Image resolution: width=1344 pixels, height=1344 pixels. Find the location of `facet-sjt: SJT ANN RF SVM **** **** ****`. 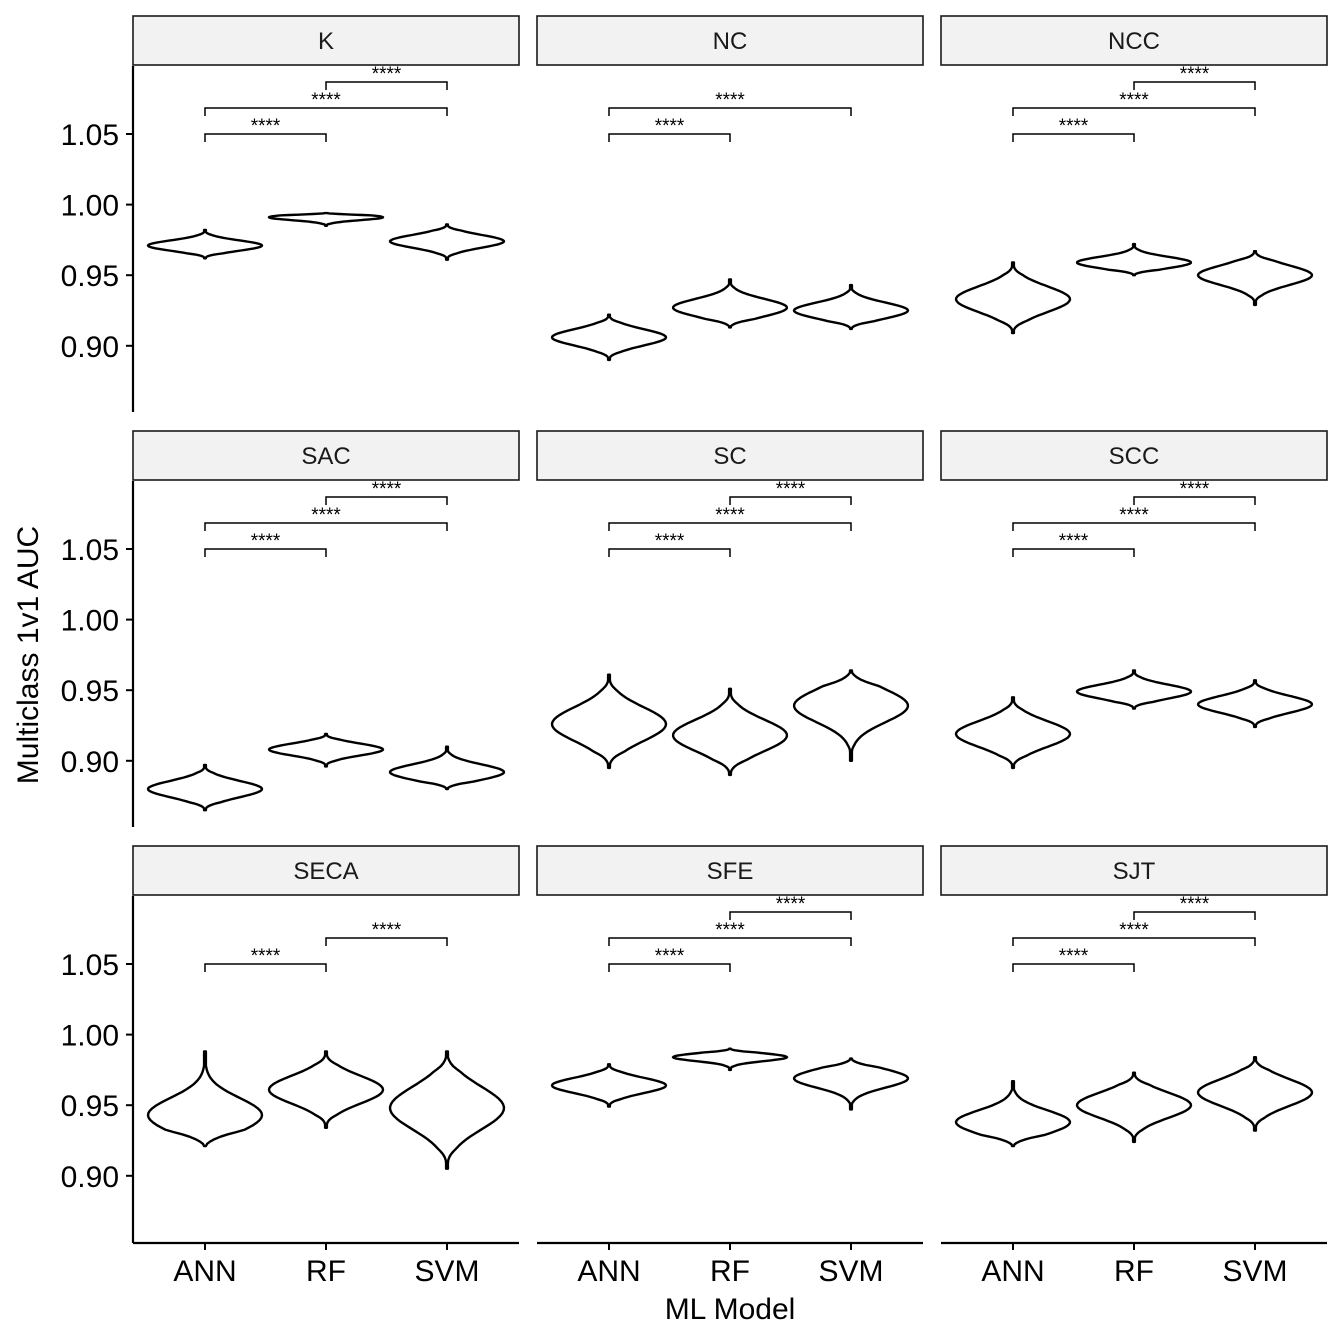

facet-sjt: SJT ANN RF SVM **** **** **** is located at coordinates (1134, 1066).